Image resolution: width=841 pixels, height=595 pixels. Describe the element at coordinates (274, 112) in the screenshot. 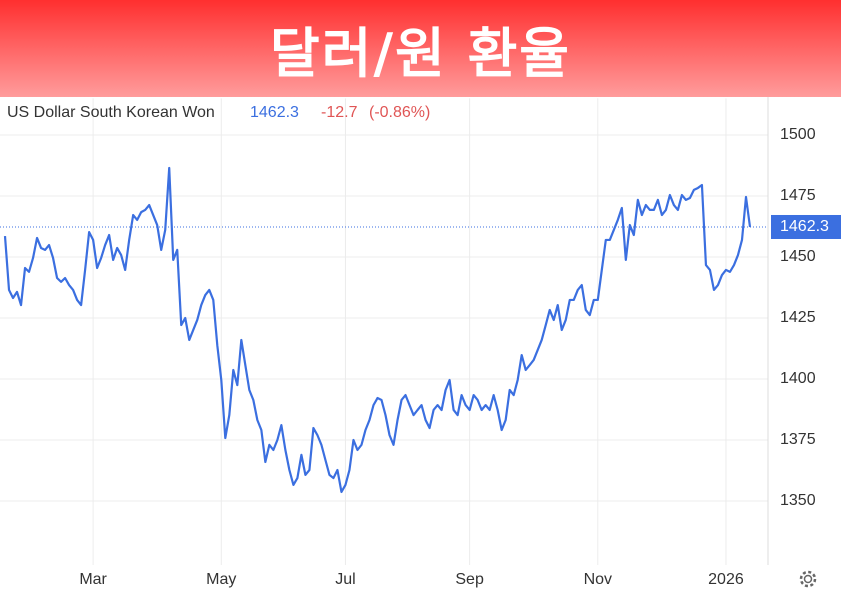

I see `legend-last: 1462.3` at that location.